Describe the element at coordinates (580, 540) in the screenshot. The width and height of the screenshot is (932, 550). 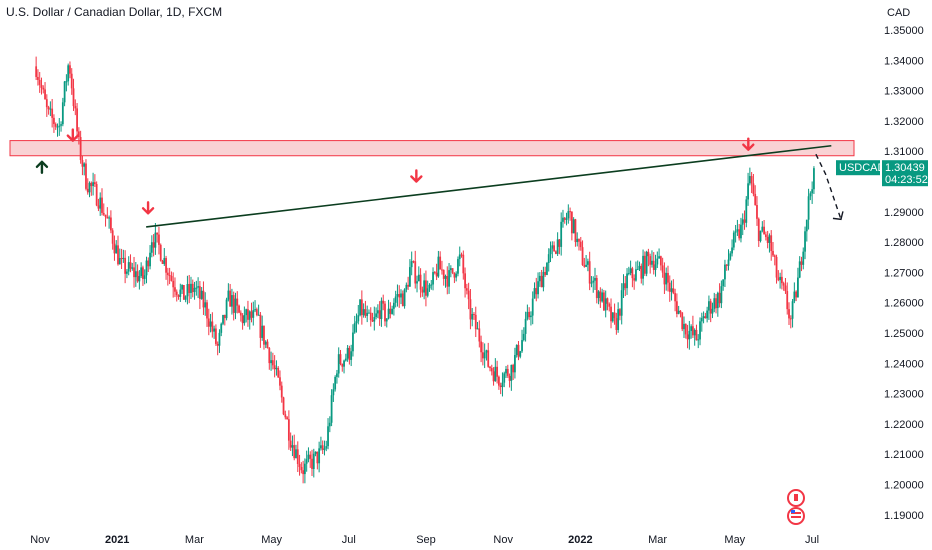
I see `x-tick-label: 2022` at that location.